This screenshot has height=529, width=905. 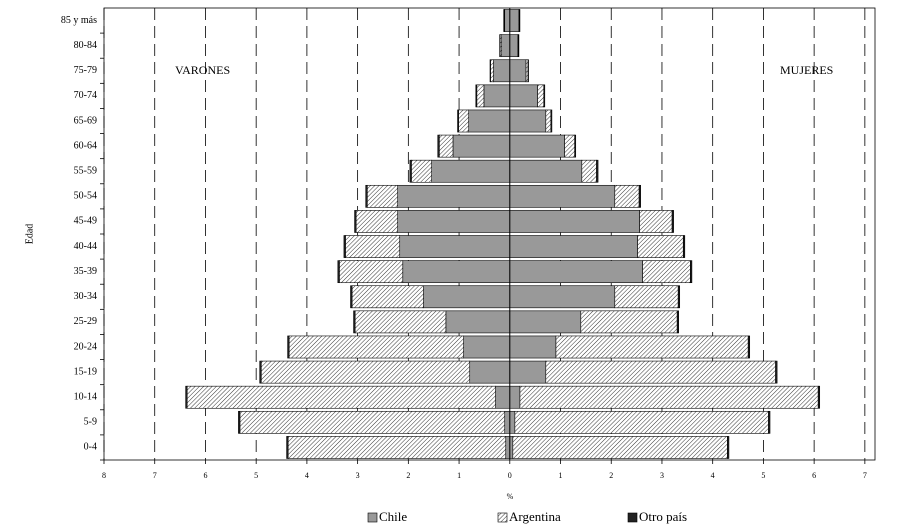 What do you see at coordinates (535, 516) in the screenshot?
I see `legend-label: Argentina` at bounding box center [535, 516].